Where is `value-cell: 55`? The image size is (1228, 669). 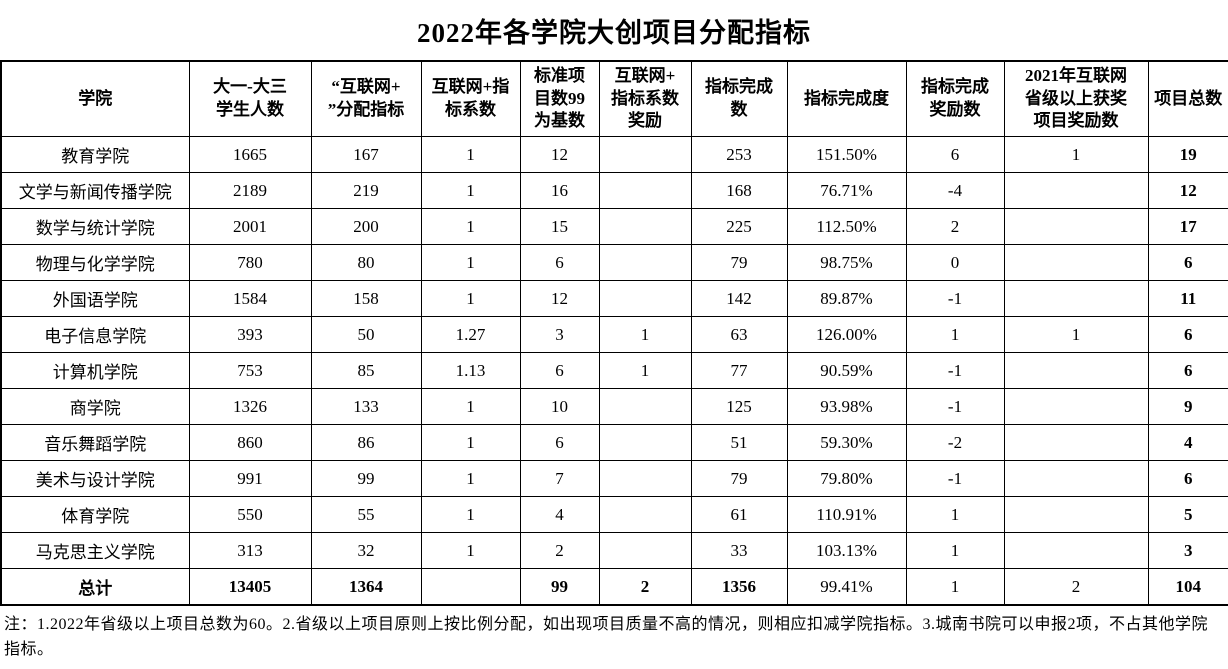 value-cell: 55 is located at coordinates (366, 514).